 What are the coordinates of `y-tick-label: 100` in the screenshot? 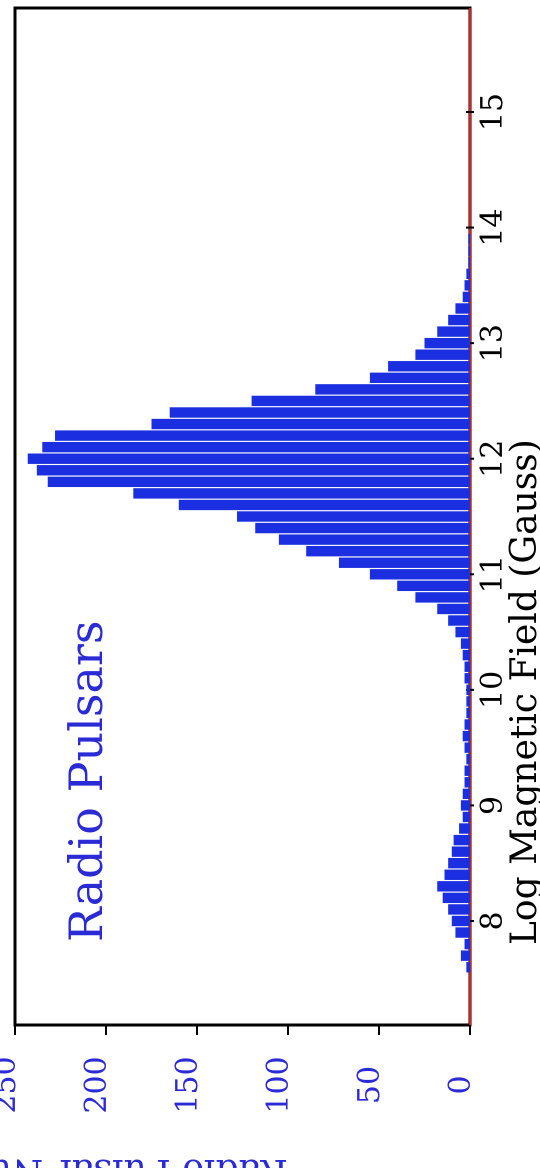 It's located at (278, 1084).